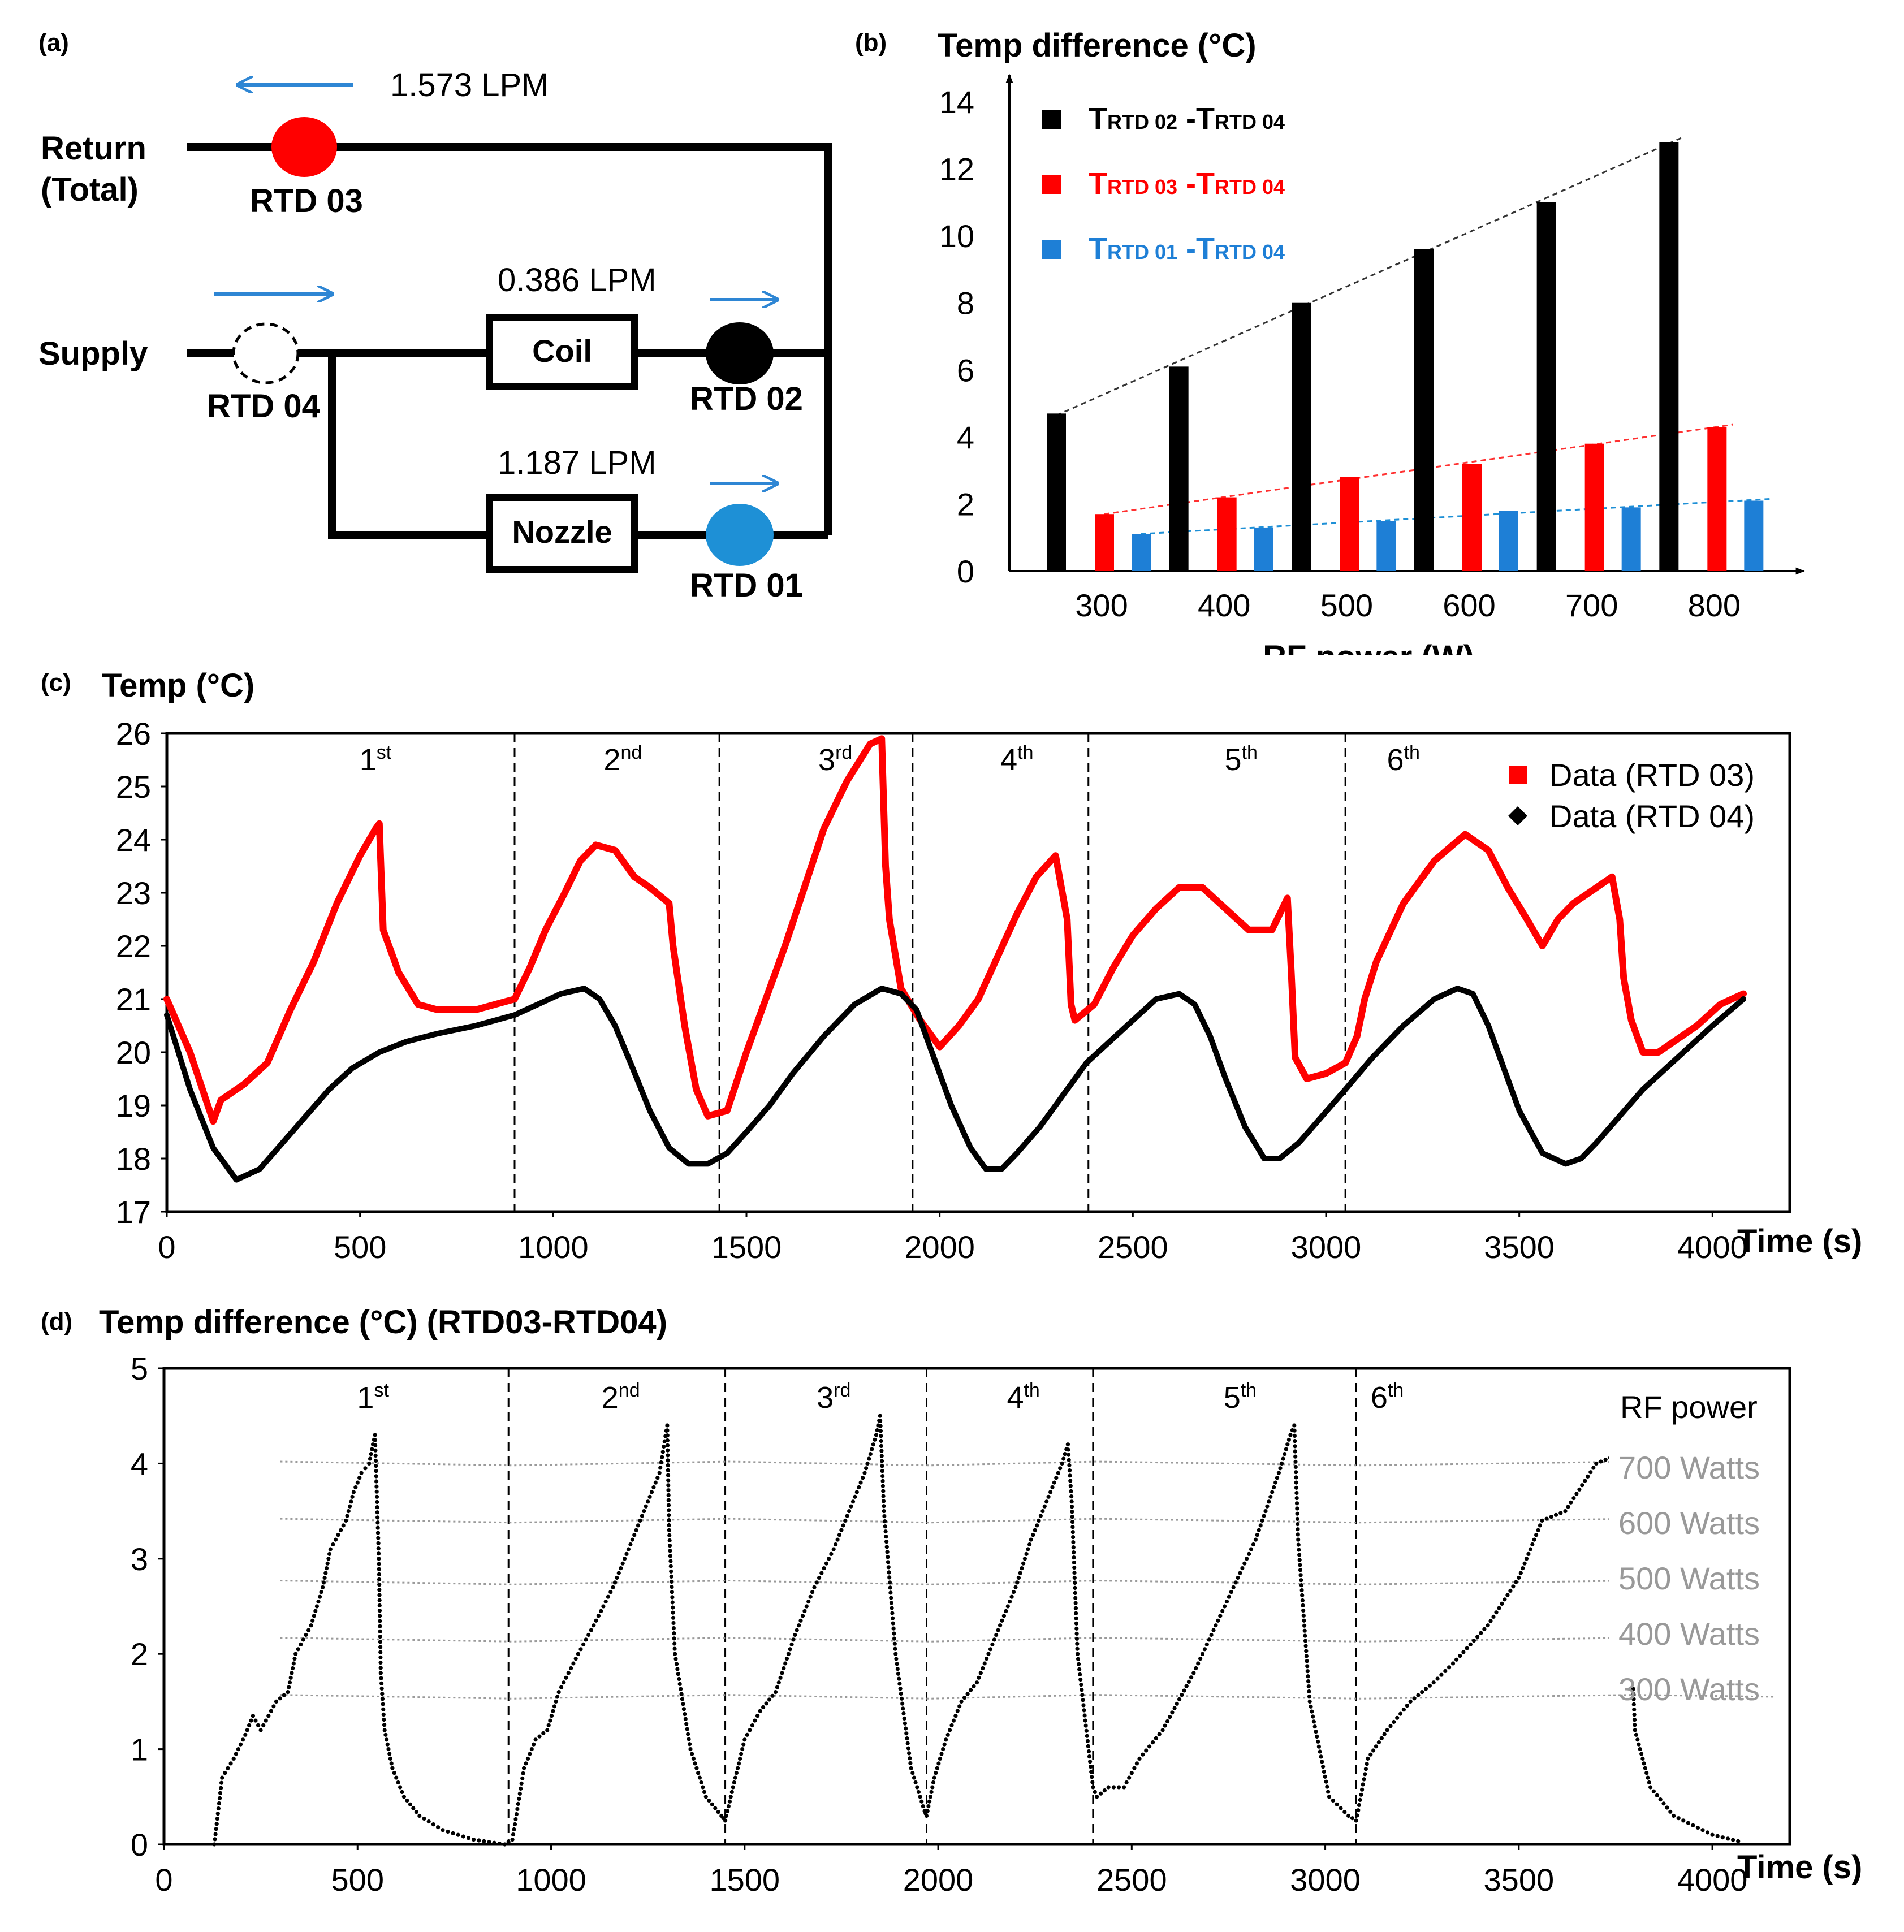 The height and width of the screenshot is (1932, 1904). I want to click on ytick-label: 1, so click(139, 1749).